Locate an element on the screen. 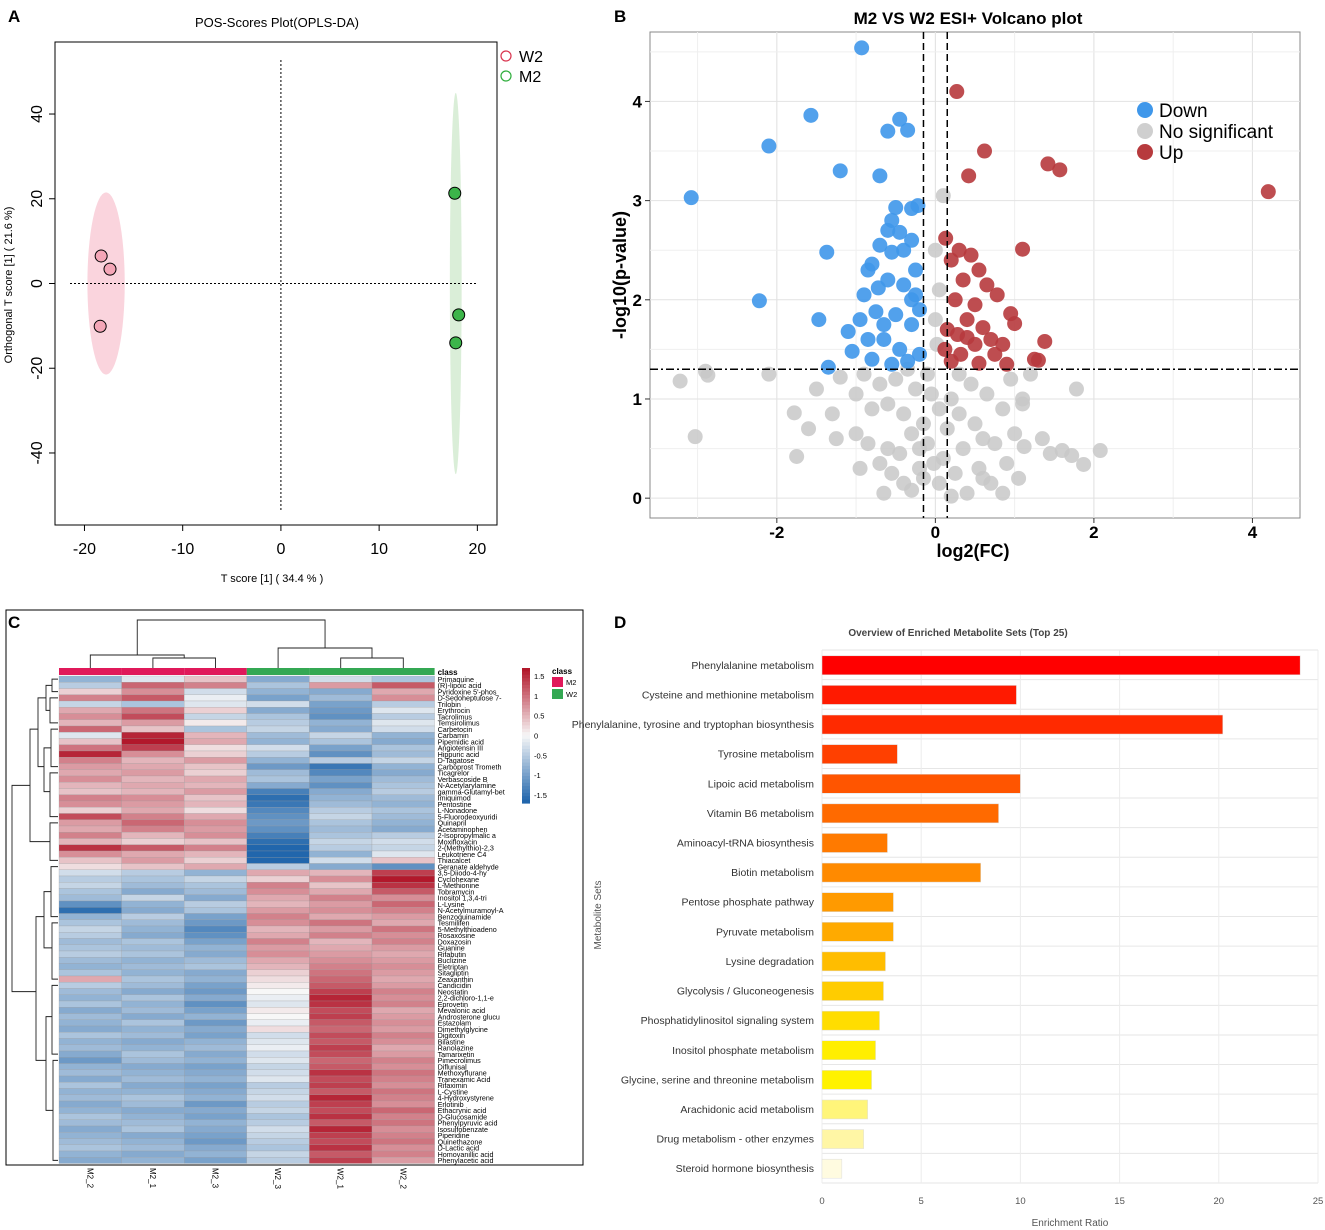  legend-label-up: Up is located at coordinates (1171, 153).